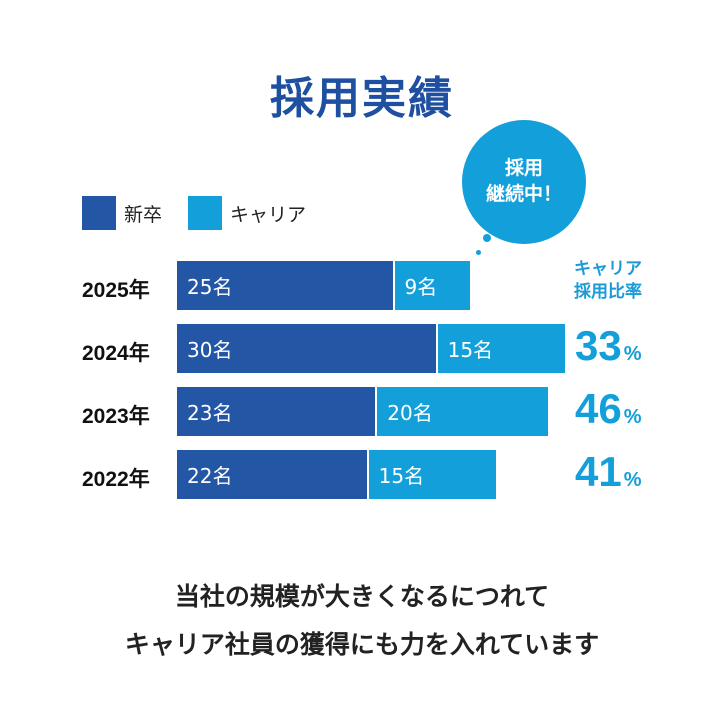 This screenshot has height=724, width=724. Describe the element at coordinates (122, 213) in the screenshot. I see `legend-item-new-grad: 新卒` at that location.